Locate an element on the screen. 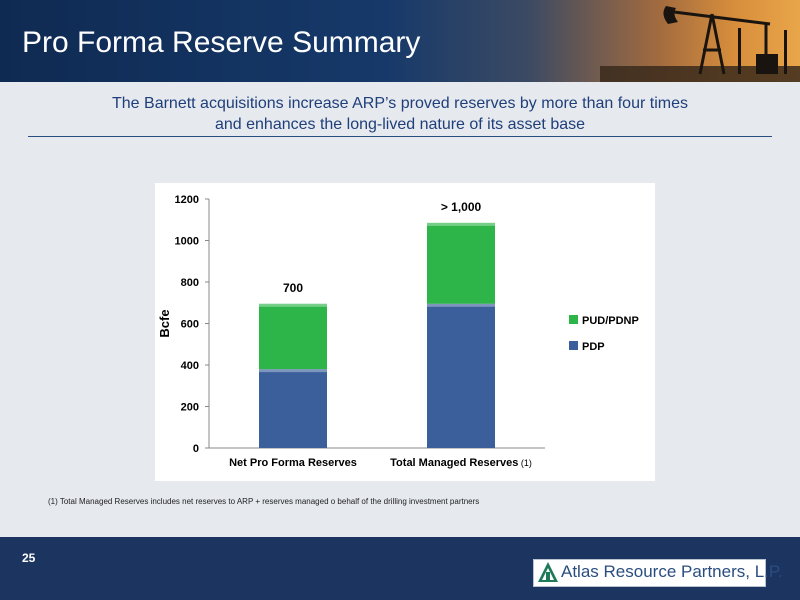  bar-total-label: 700 is located at coordinates (293, 288).